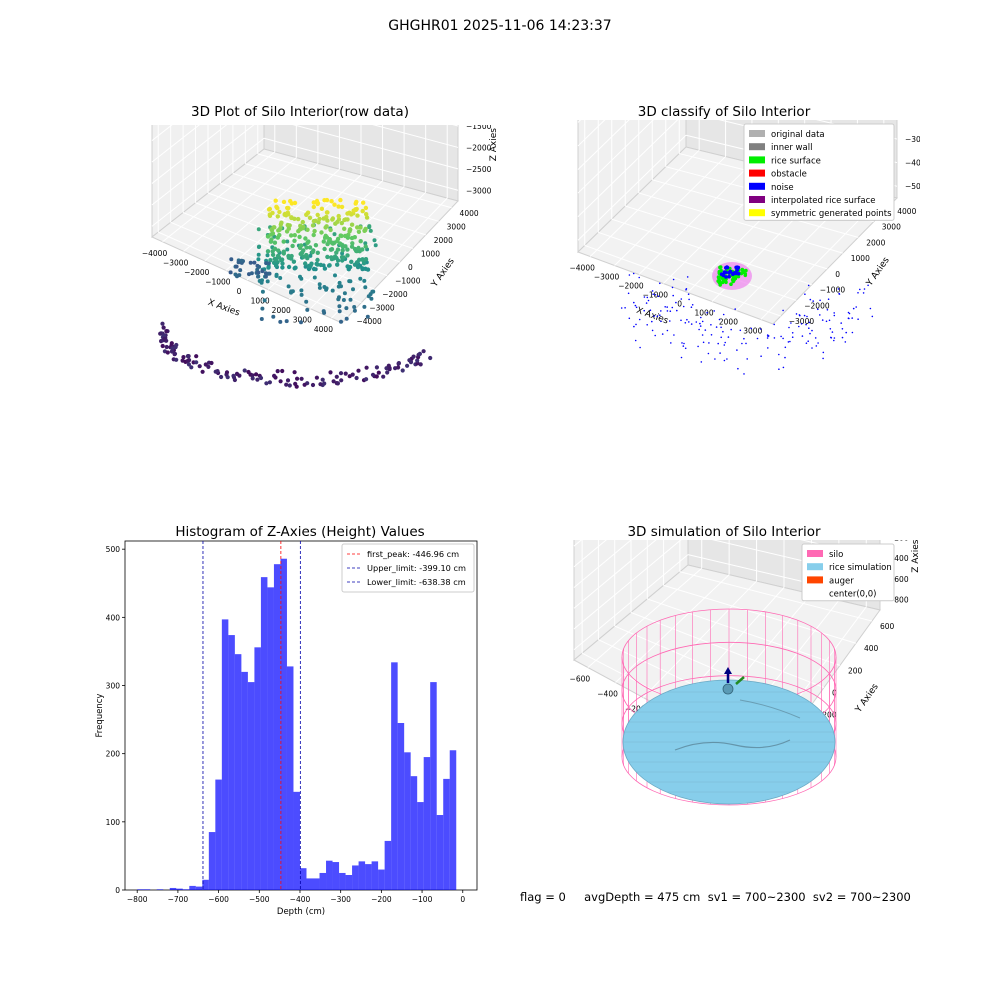  Describe the element at coordinates (848, 572) in the screenshot. I see `p4-legend-box` at that location.